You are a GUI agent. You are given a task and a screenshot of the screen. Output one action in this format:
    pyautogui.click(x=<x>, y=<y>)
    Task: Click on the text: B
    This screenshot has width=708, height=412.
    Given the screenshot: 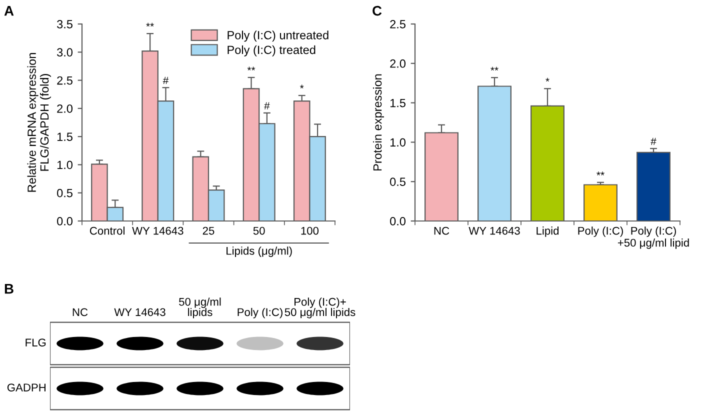 What is the action you would take?
    pyautogui.click(x=9, y=289)
    